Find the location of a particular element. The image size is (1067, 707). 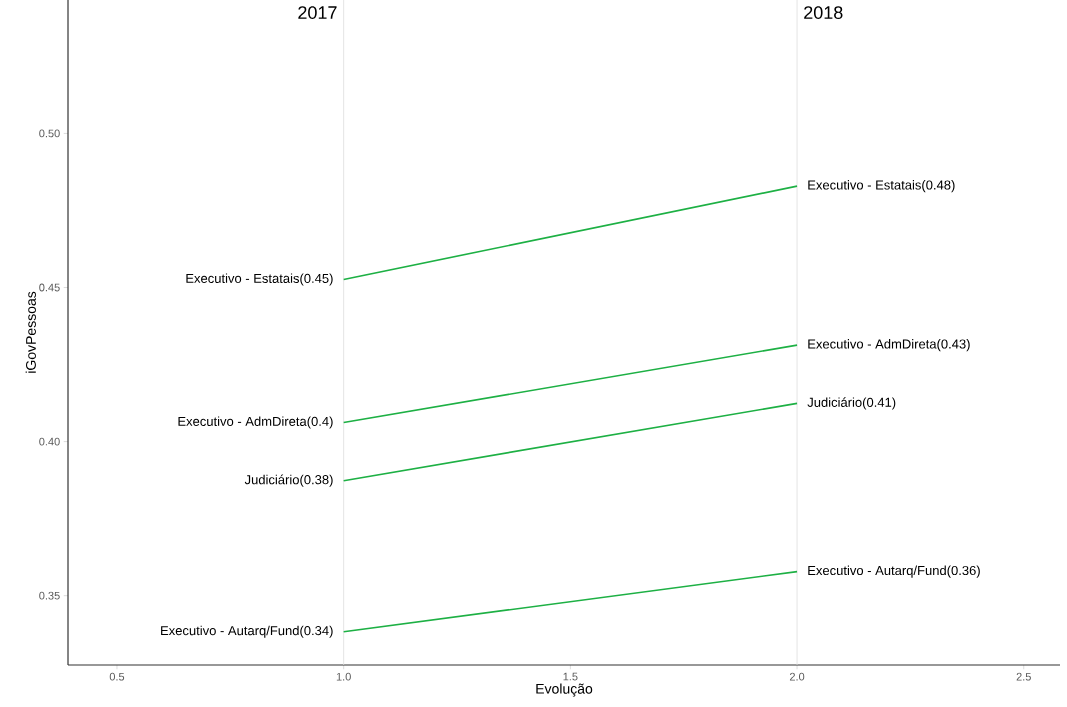

x-axis-title: Evolução is located at coordinates (564, 690).